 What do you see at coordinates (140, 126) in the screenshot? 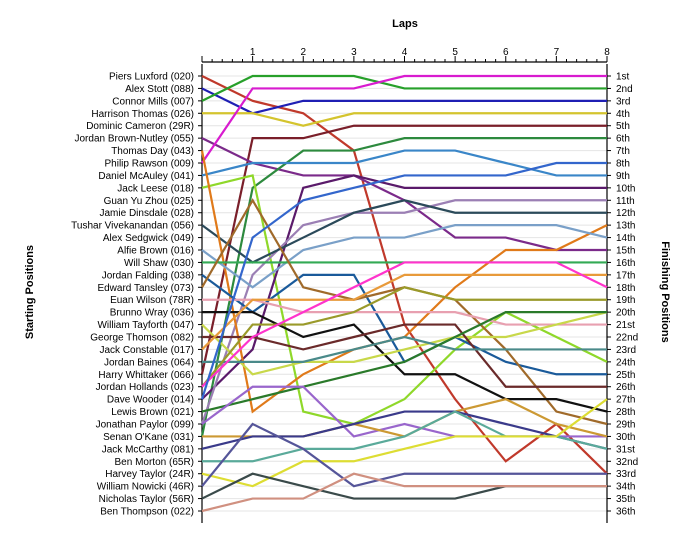
I see `start-label: Dominic Cameron (29R)` at bounding box center [140, 126].